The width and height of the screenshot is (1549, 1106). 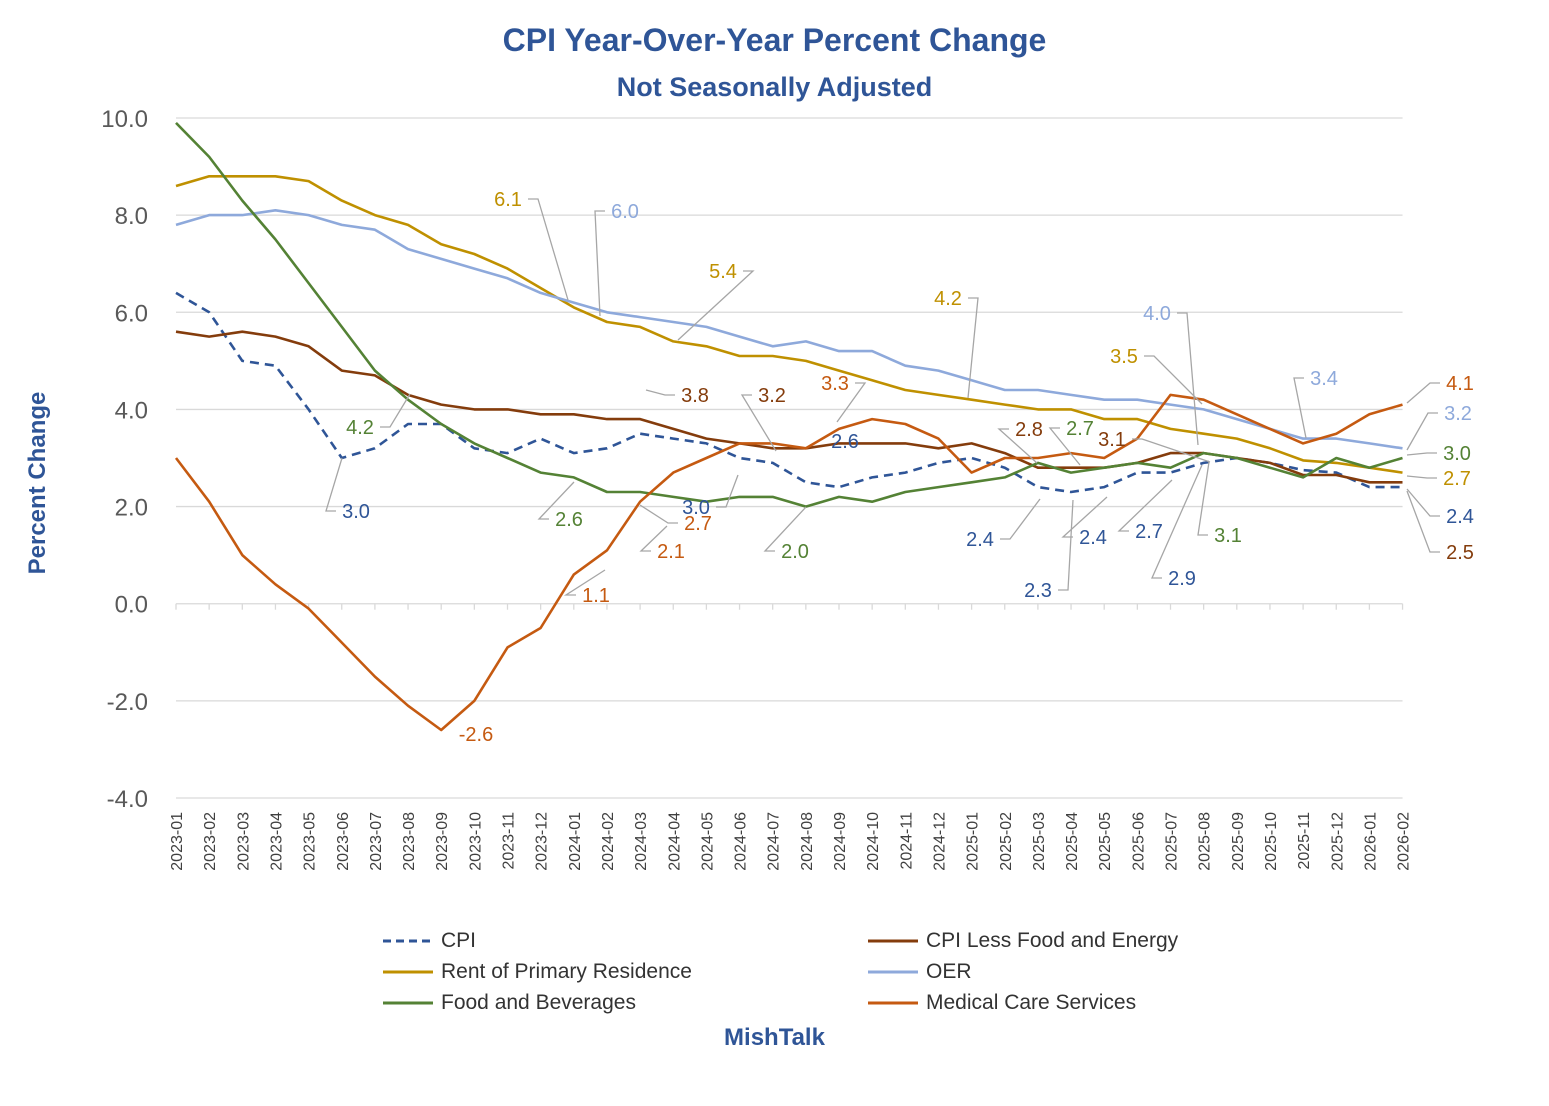 I want to click on x-tick-label: 2023-08, so click(x=409, y=841).